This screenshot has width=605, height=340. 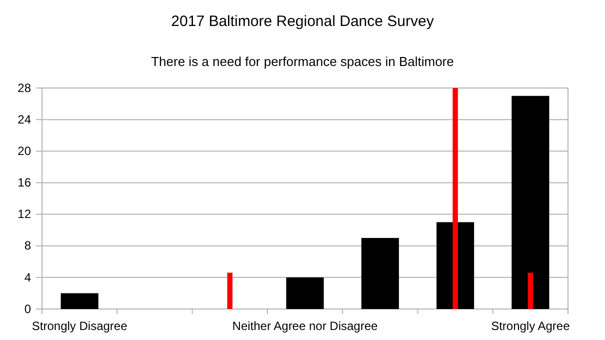 I want to click on x-tick-label: Strongly Agree, so click(x=530, y=326).